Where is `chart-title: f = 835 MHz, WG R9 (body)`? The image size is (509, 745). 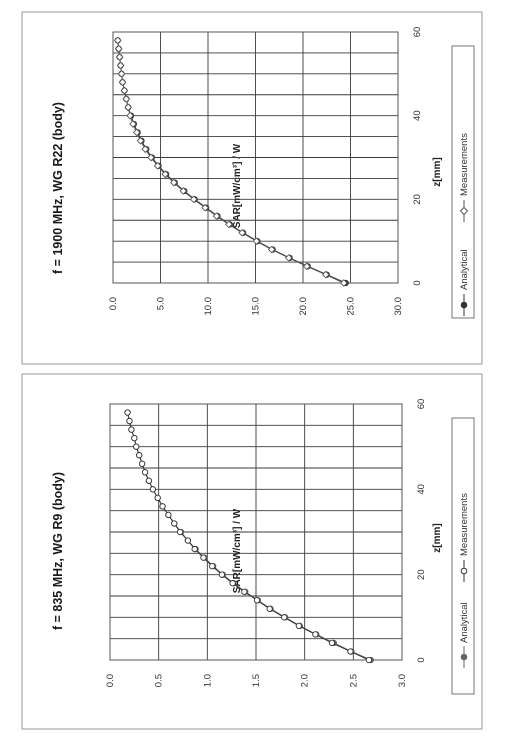 chart-title: f = 835 MHz, WG R9 (body) is located at coordinates (58, 551).